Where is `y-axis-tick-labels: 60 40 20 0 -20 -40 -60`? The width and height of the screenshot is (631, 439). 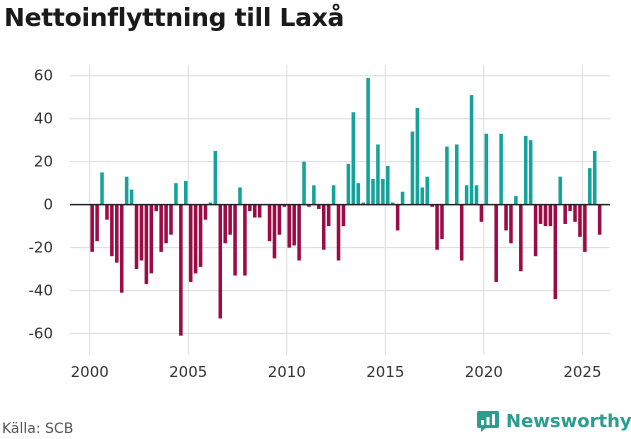
y-axis-tick-labels: 60 40 20 0 -20 -40 -60 is located at coordinates (41, 205).